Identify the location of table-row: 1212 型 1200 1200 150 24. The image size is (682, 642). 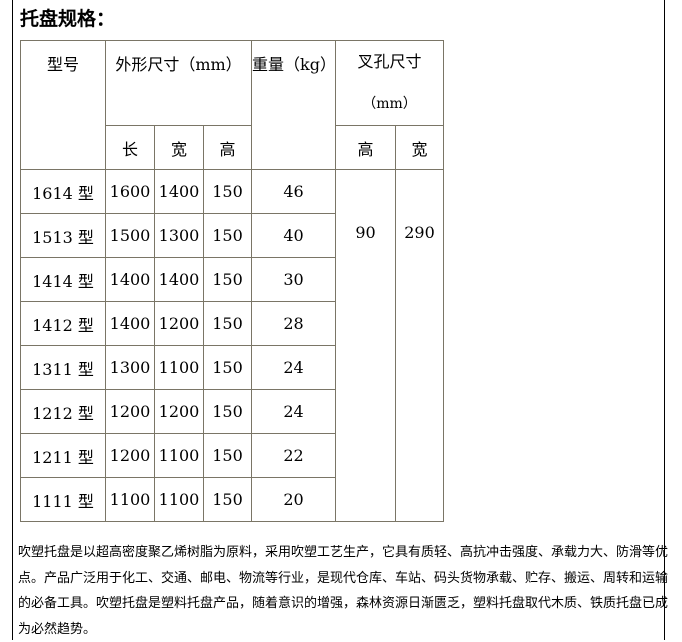
(232, 411).